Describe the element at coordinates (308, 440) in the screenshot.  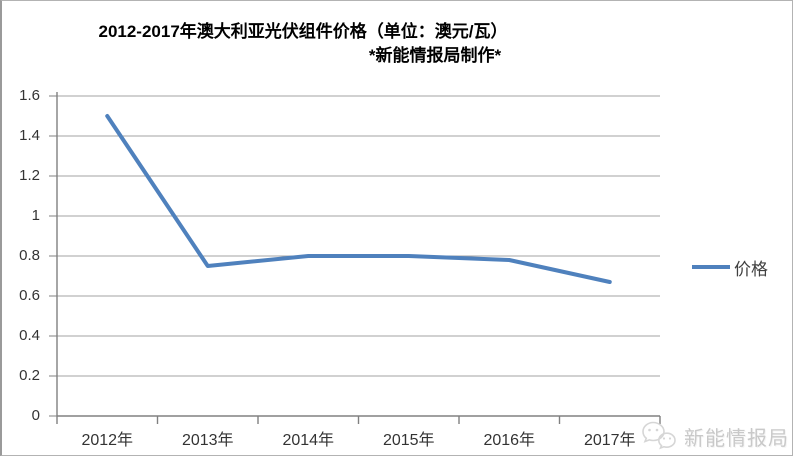
I see `x-tick-label: 2014年` at that location.